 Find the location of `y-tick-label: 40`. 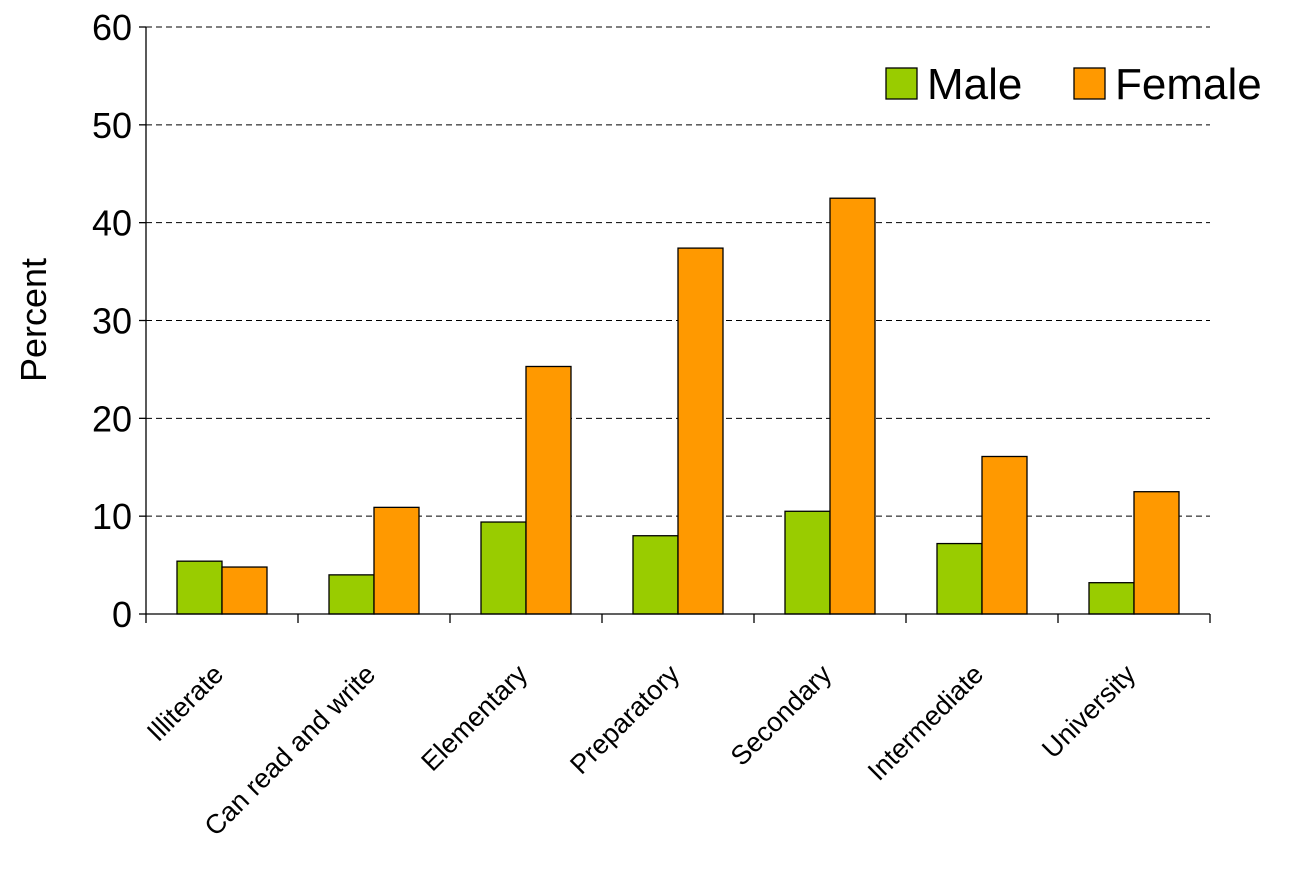

y-tick-label: 40 is located at coordinates (112, 223).